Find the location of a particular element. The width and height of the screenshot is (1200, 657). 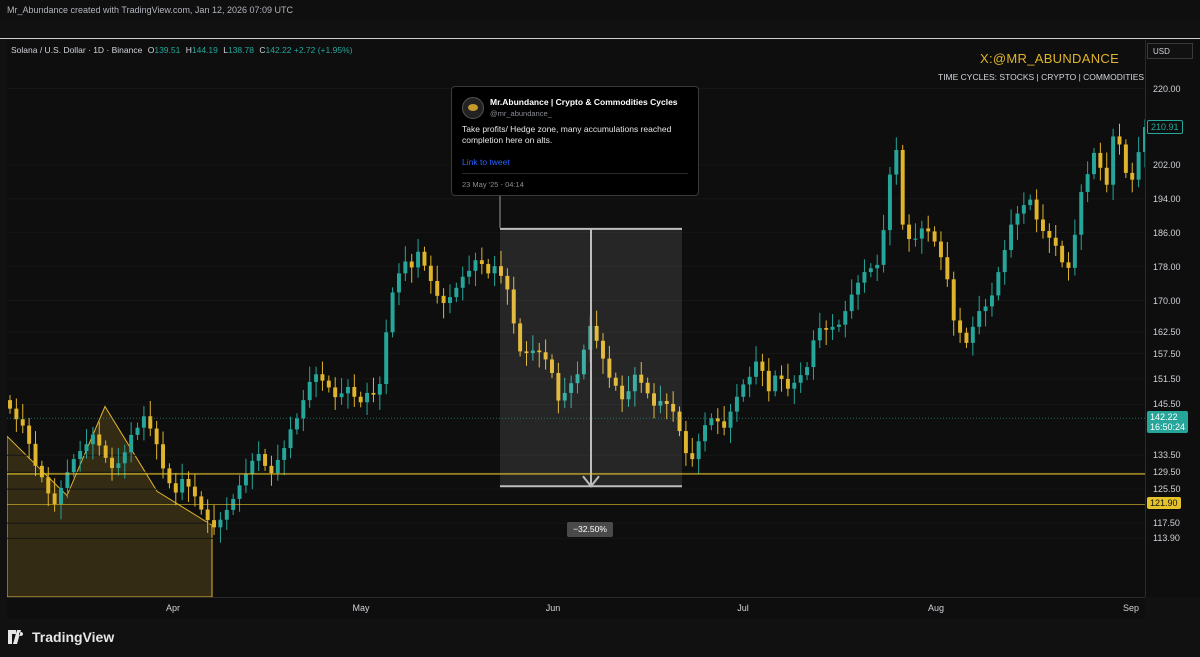

high-value: 144.19 is located at coordinates (204, 50).